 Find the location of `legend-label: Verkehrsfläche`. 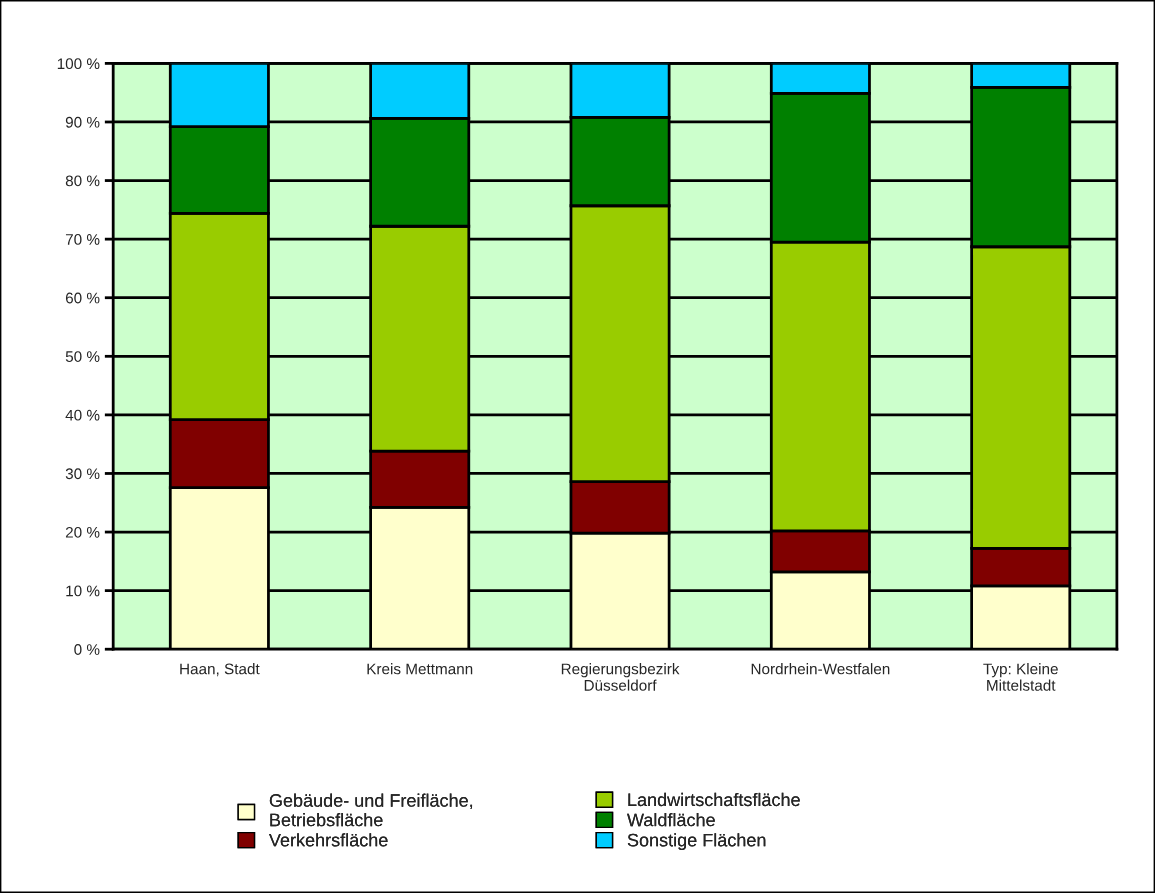

legend-label: Verkehrsfläche is located at coordinates (328, 840).